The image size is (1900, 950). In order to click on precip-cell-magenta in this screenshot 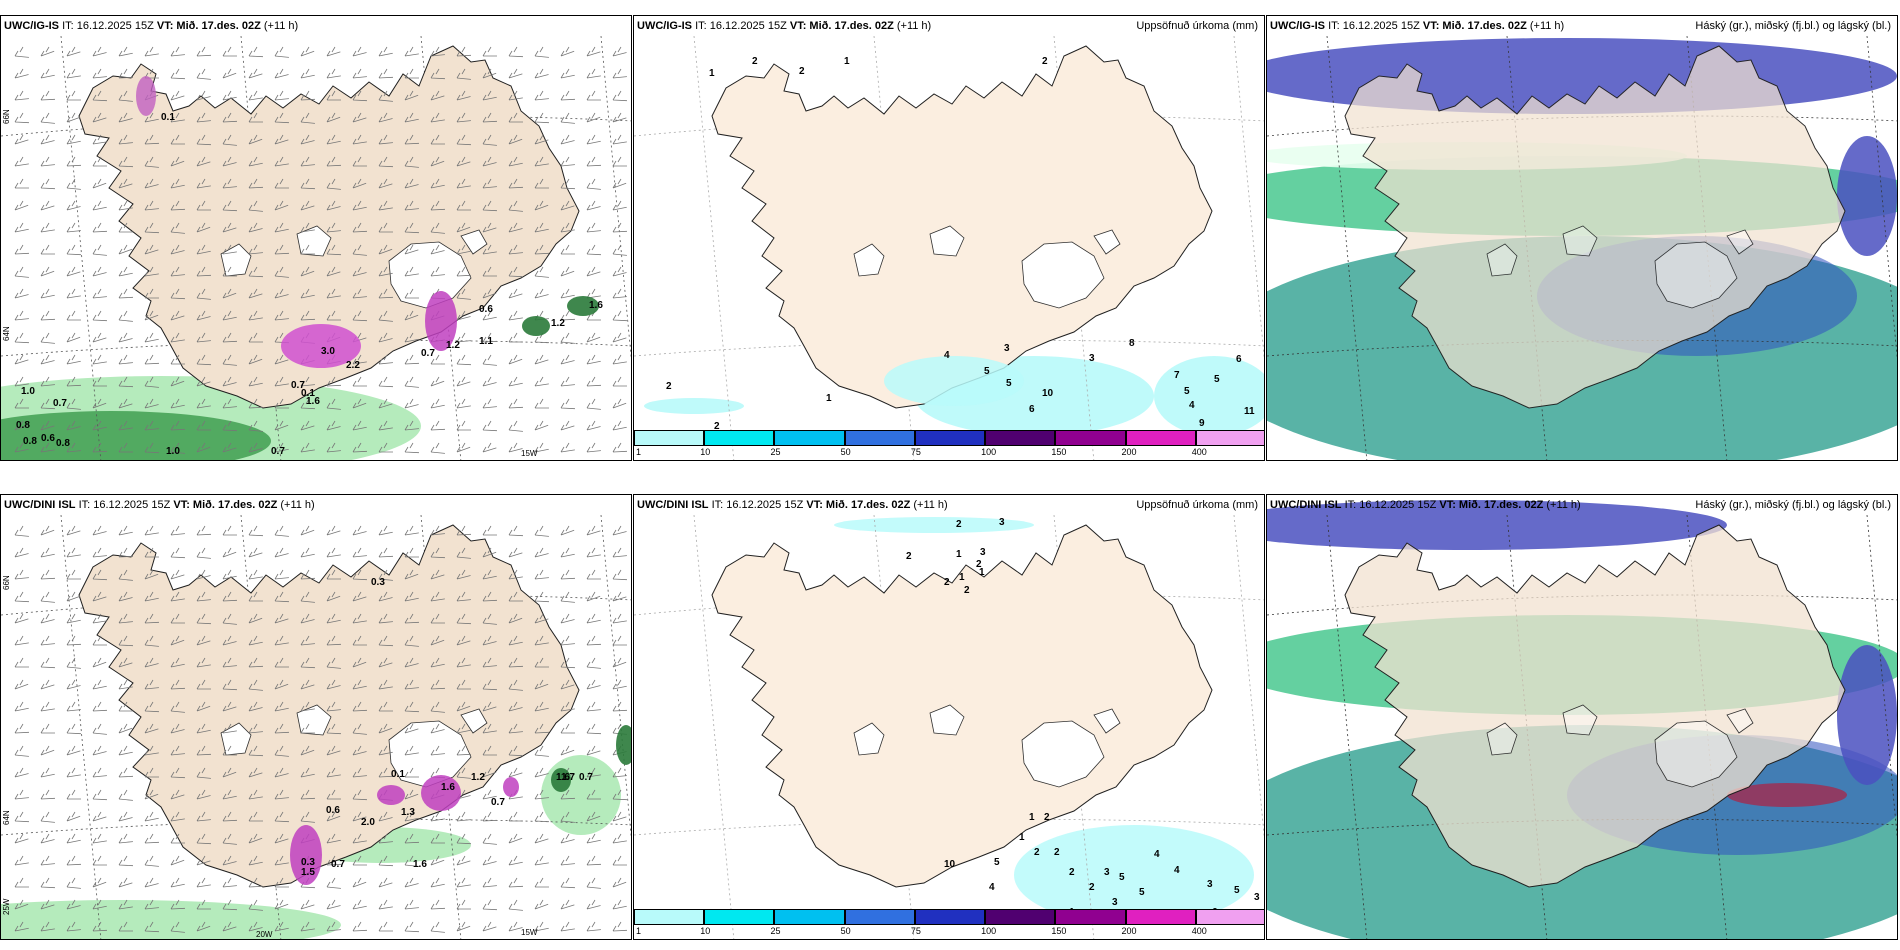, I will do `click(146, 96)`.